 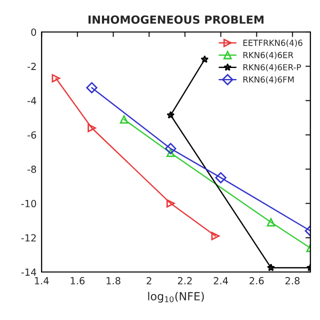 I want to click on y-tick-label: -12, so click(x=28, y=238).